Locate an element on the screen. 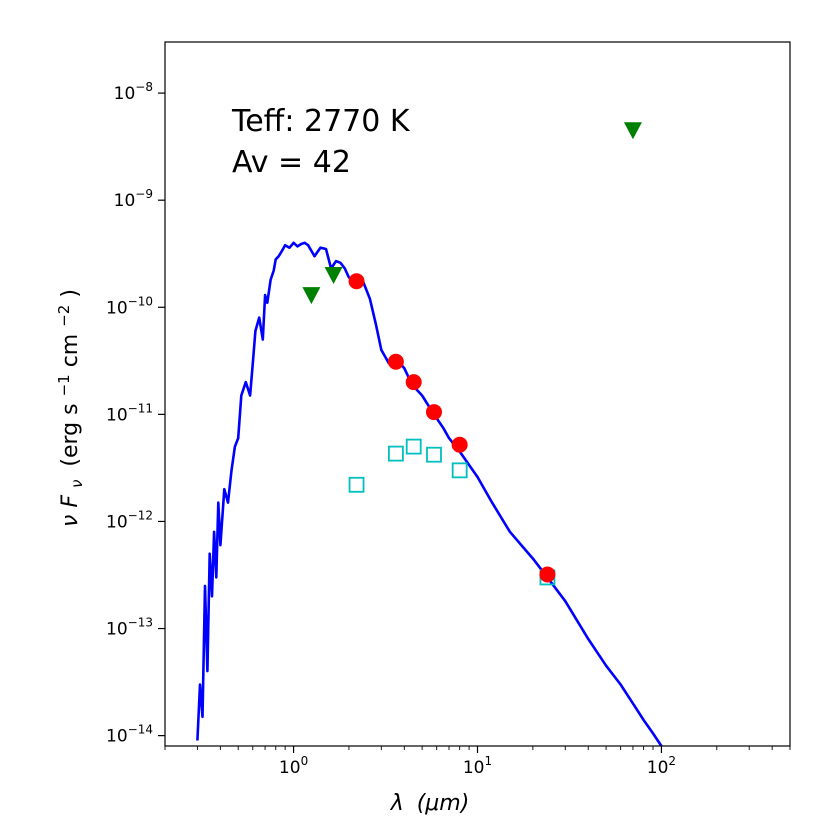 This screenshot has width=830, height=830. y-axis-title: ν F ν (erg s −1 cm −2 ) is located at coordinates (69, 408).